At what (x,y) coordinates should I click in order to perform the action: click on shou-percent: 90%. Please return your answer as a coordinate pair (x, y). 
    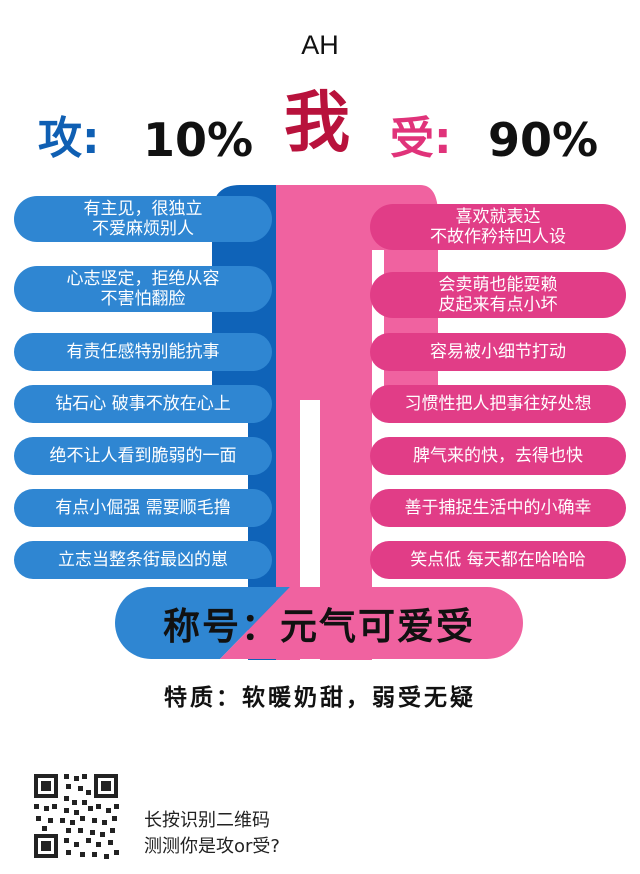
    Looking at the image, I should click on (543, 140).